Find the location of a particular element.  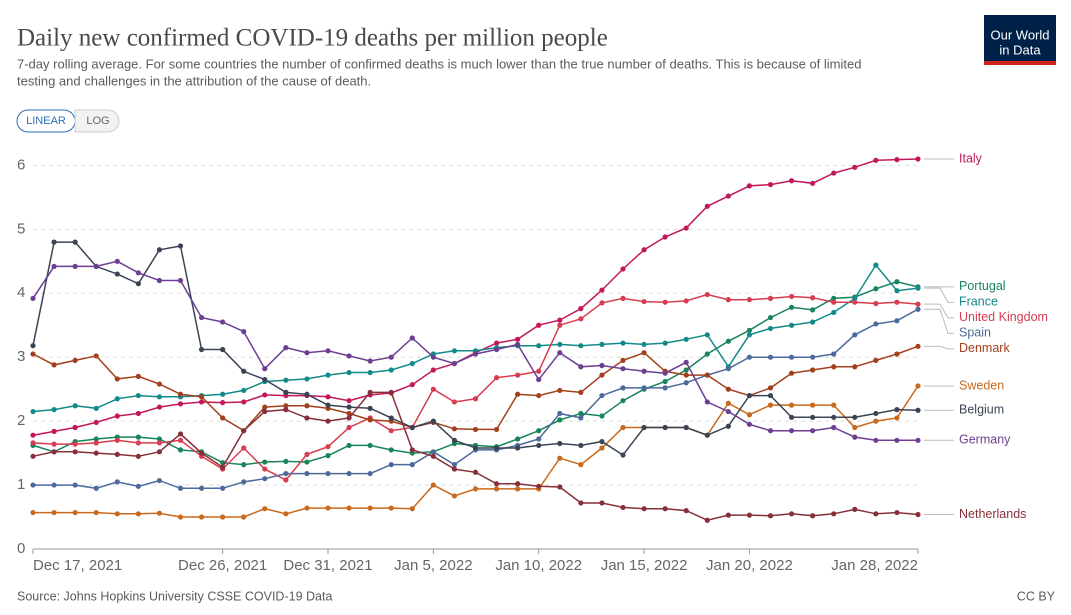

button-label: LINEAR is located at coordinates (46, 121).